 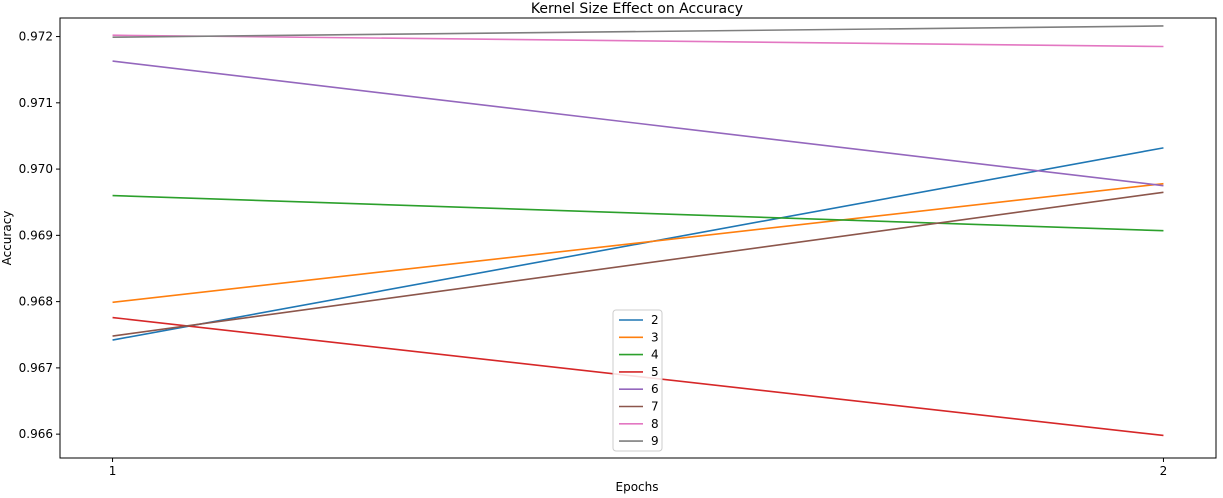 I want to click on legend-label-8: 8, so click(x=655, y=424).